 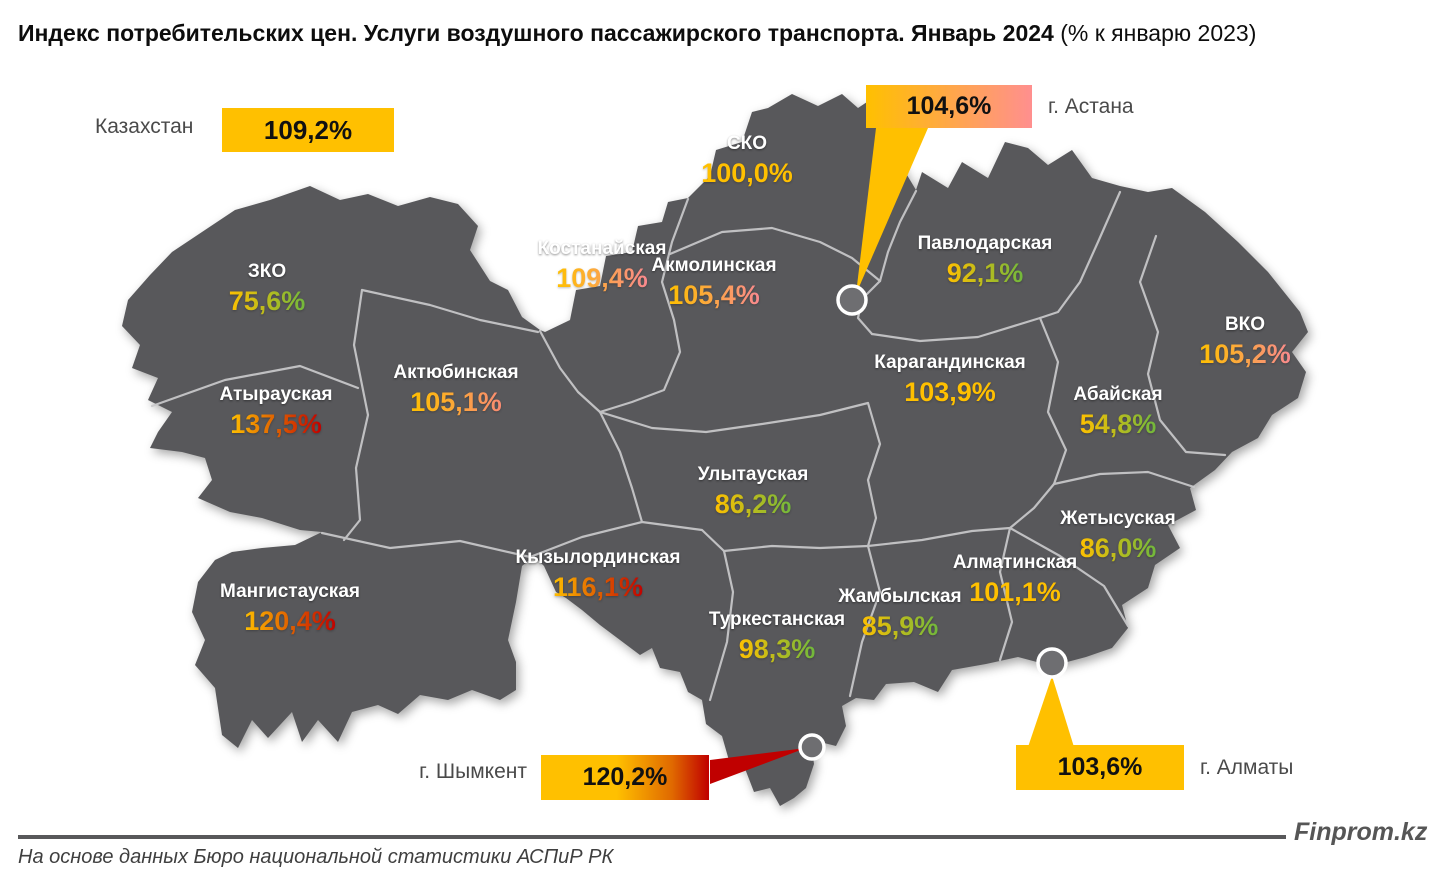 I want to click on region-value: 109,4%, so click(x=602, y=278).